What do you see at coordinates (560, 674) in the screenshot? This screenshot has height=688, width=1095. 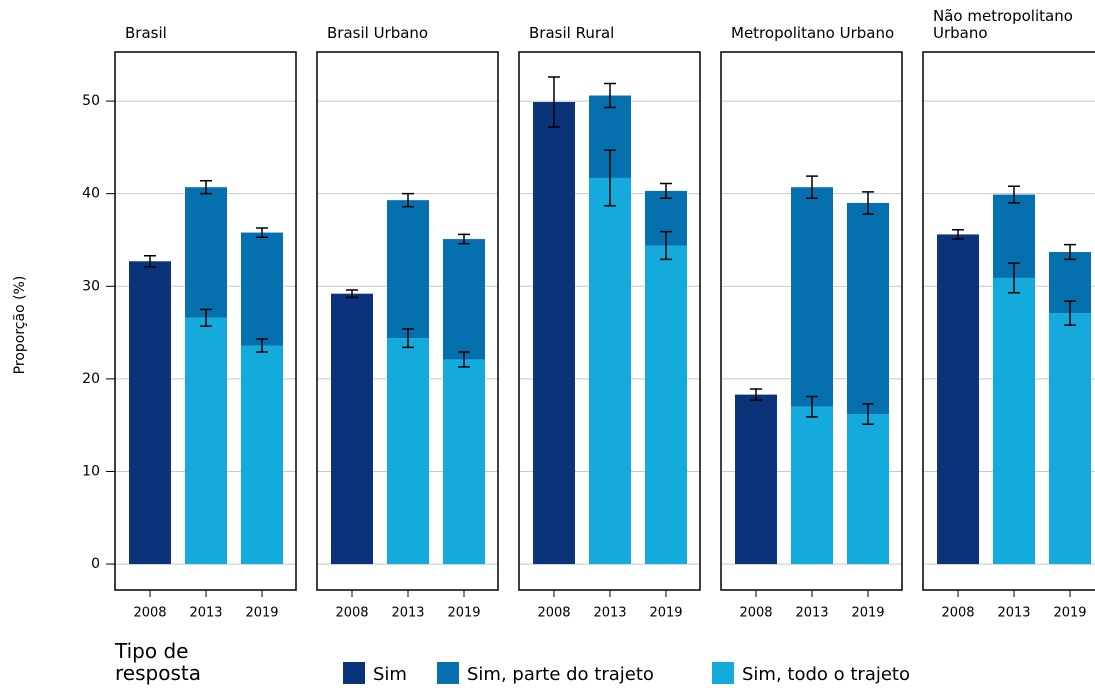 I see `legend-label: Sim, parte do trajeto` at bounding box center [560, 674].